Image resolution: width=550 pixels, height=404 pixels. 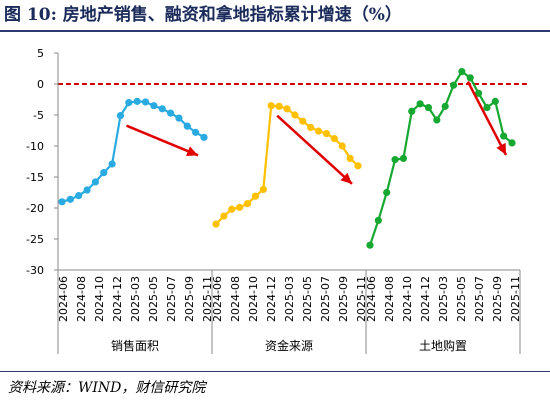 I want to click on y-tick-label: -15, so click(x=35, y=177).